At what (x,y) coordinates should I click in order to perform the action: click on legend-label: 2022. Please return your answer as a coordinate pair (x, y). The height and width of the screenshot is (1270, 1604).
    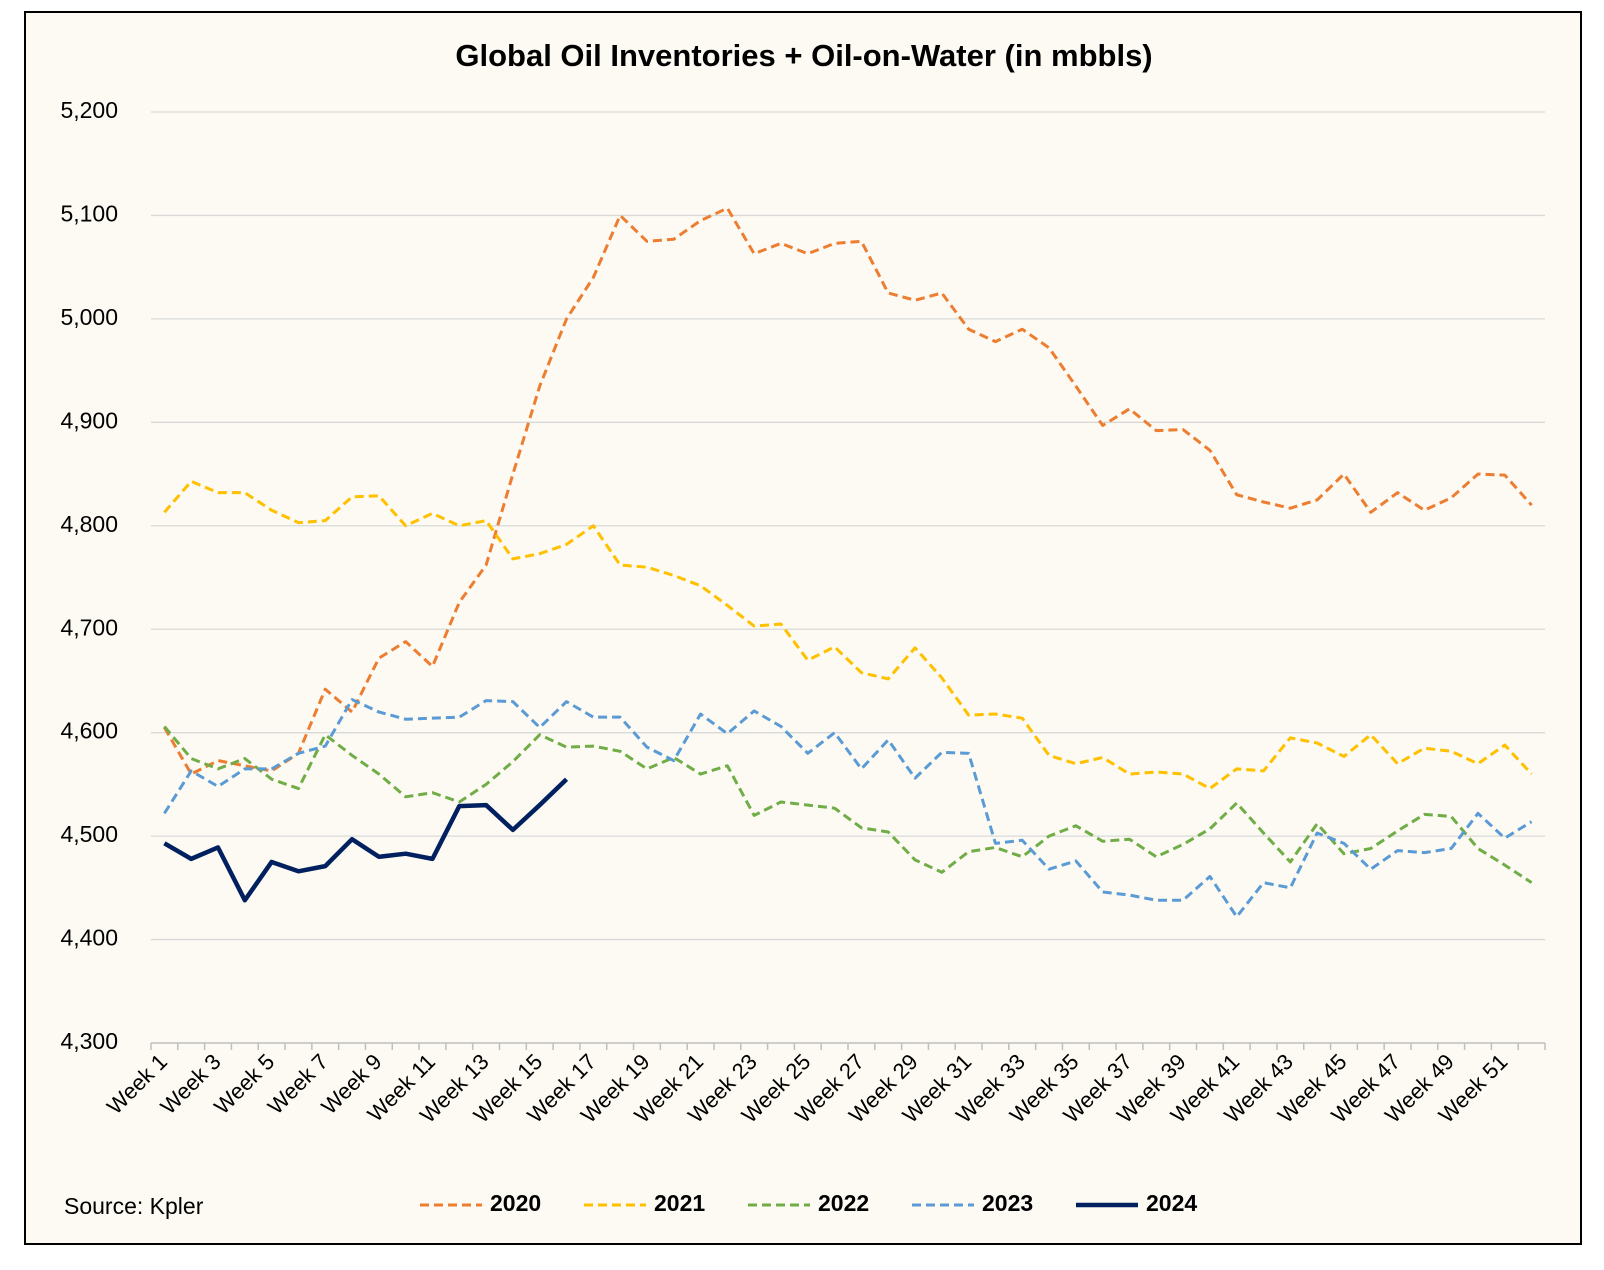
    Looking at the image, I should click on (843, 1203).